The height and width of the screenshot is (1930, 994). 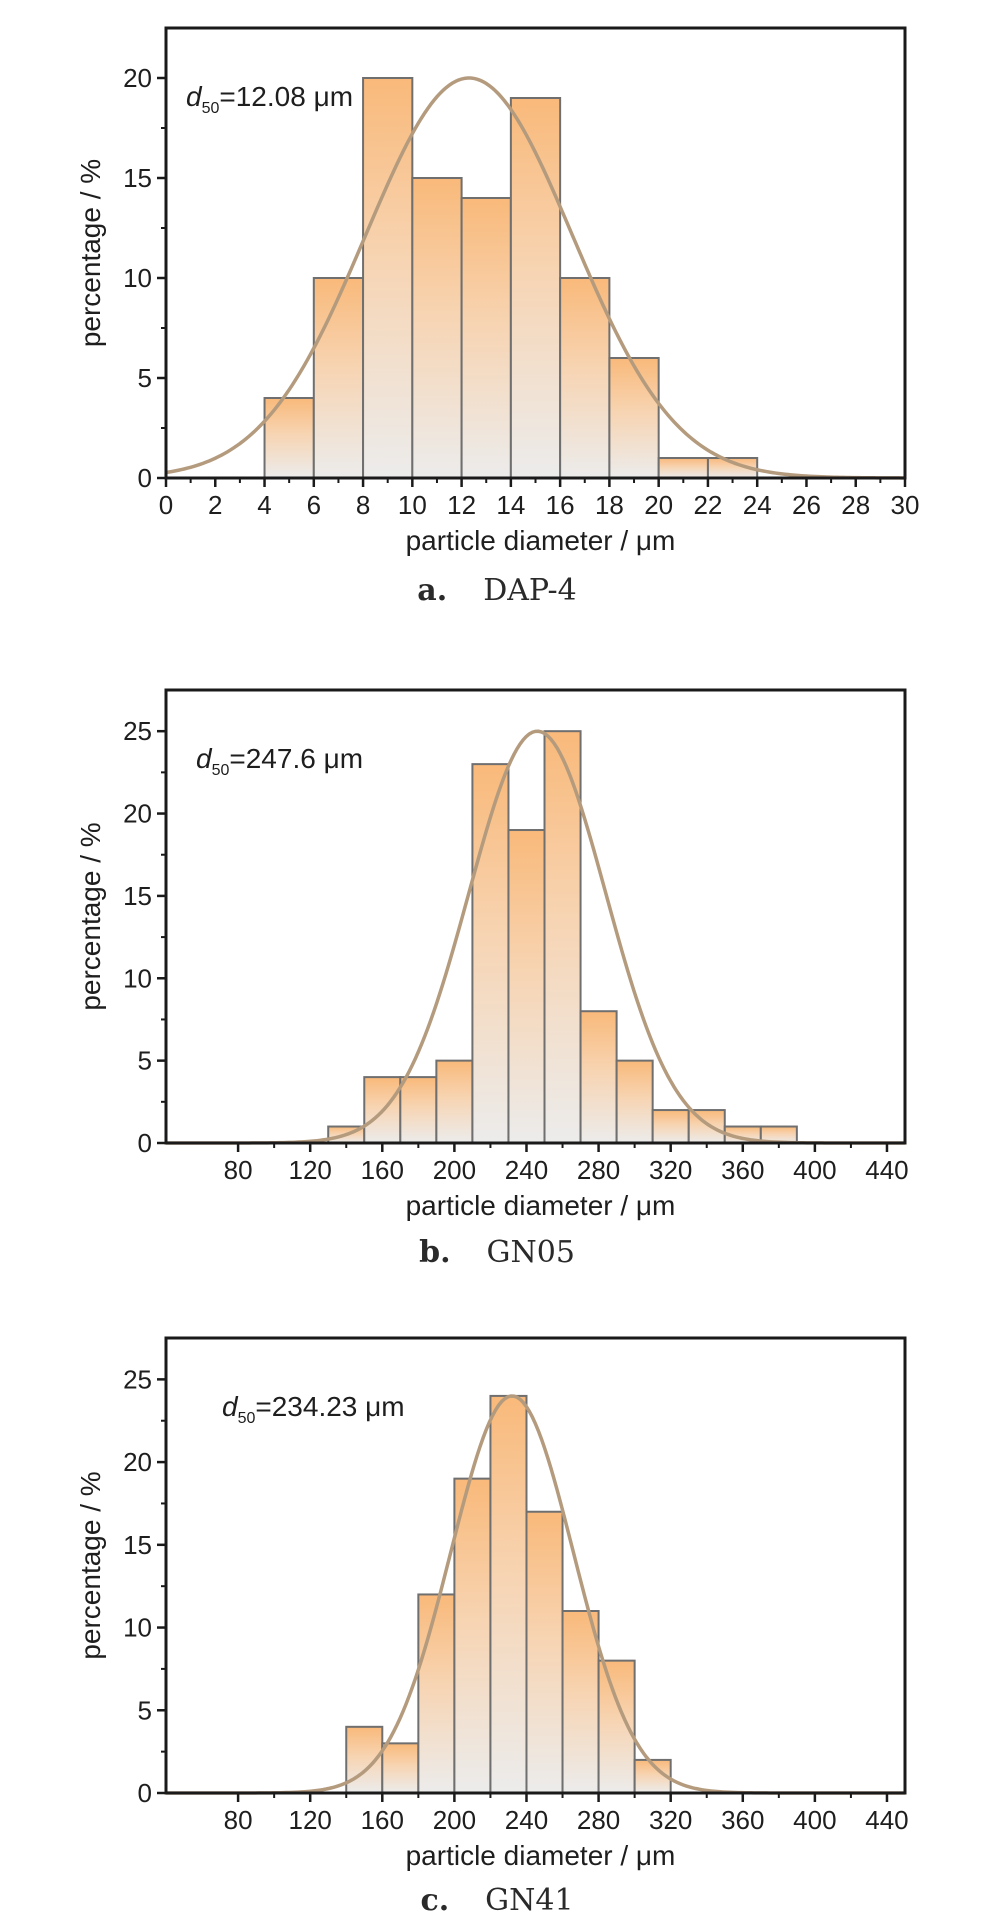 I want to click on d50-annotation: d50=247.6 μm, so click(x=279, y=761).